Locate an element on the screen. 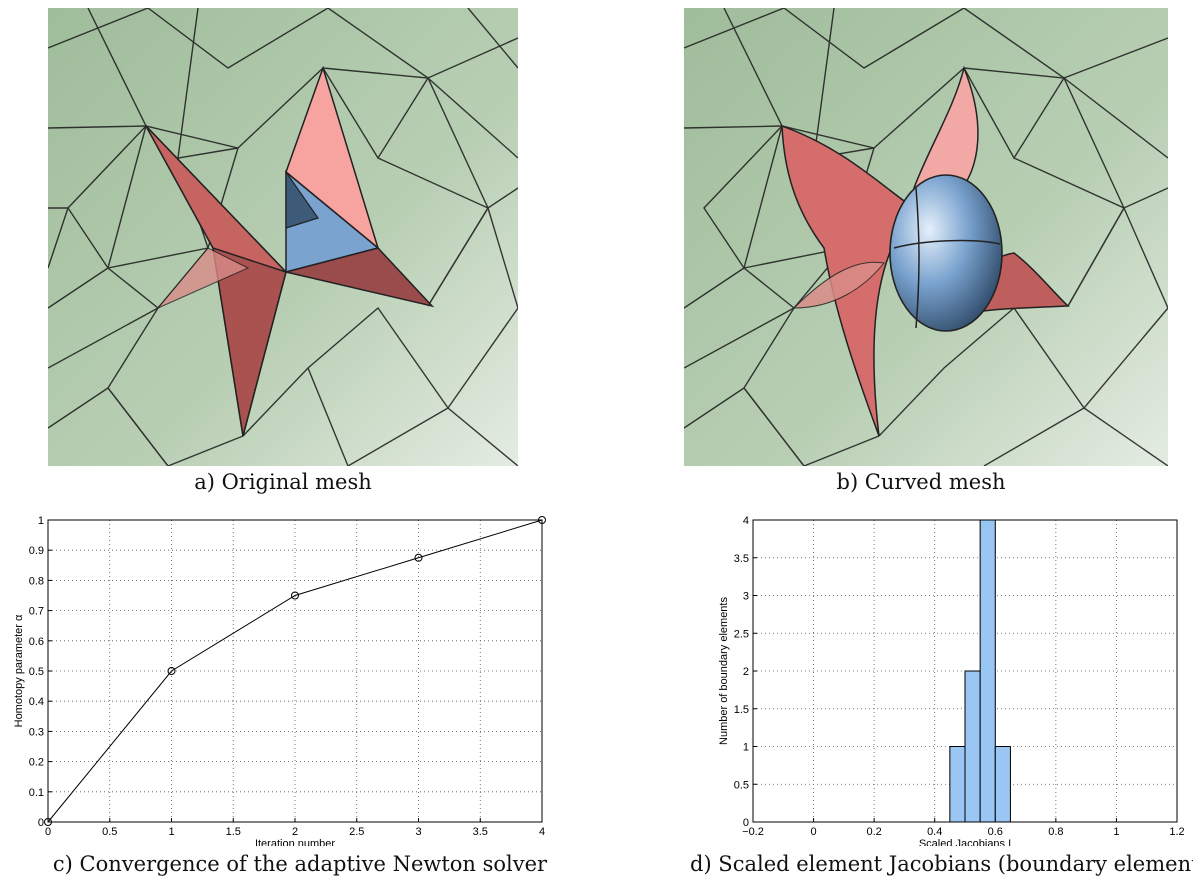 The width and height of the screenshot is (1193, 892). conv-x-axis-label: Iteration number is located at coordinates (295, 842).